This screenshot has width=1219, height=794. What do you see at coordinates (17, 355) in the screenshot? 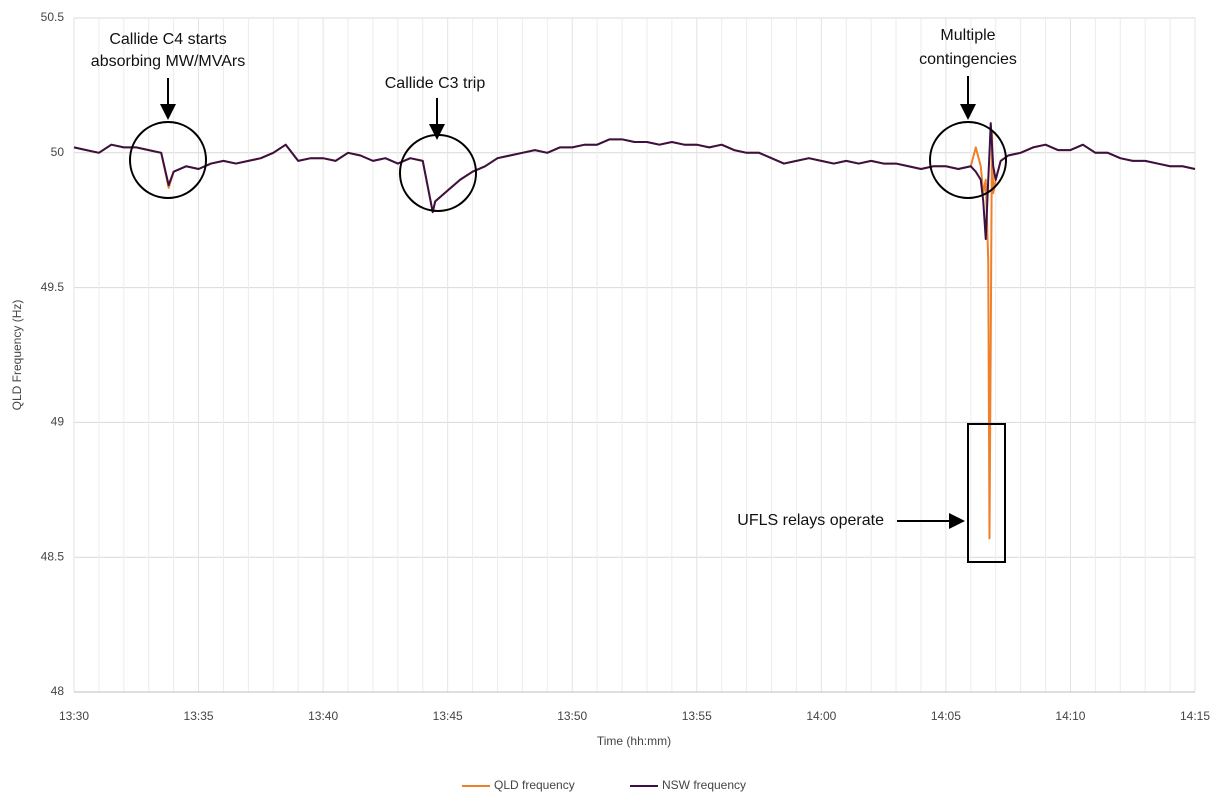
I see `y-axis-title: QLD Frequency (Hz)` at bounding box center [17, 355].